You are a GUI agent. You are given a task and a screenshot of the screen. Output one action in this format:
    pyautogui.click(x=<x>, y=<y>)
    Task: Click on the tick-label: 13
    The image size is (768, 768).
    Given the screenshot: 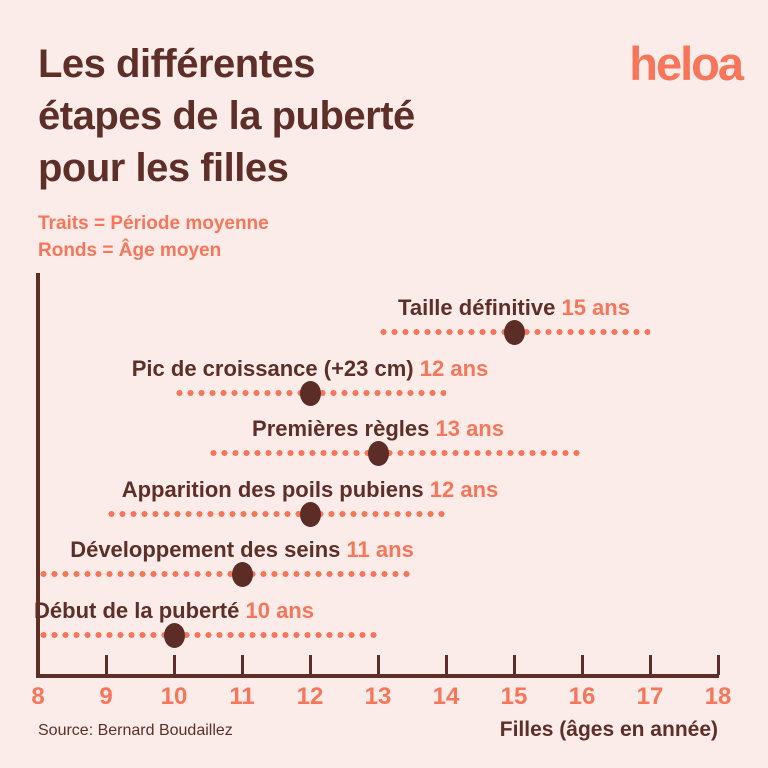 What is the action you would take?
    pyautogui.click(x=378, y=696)
    